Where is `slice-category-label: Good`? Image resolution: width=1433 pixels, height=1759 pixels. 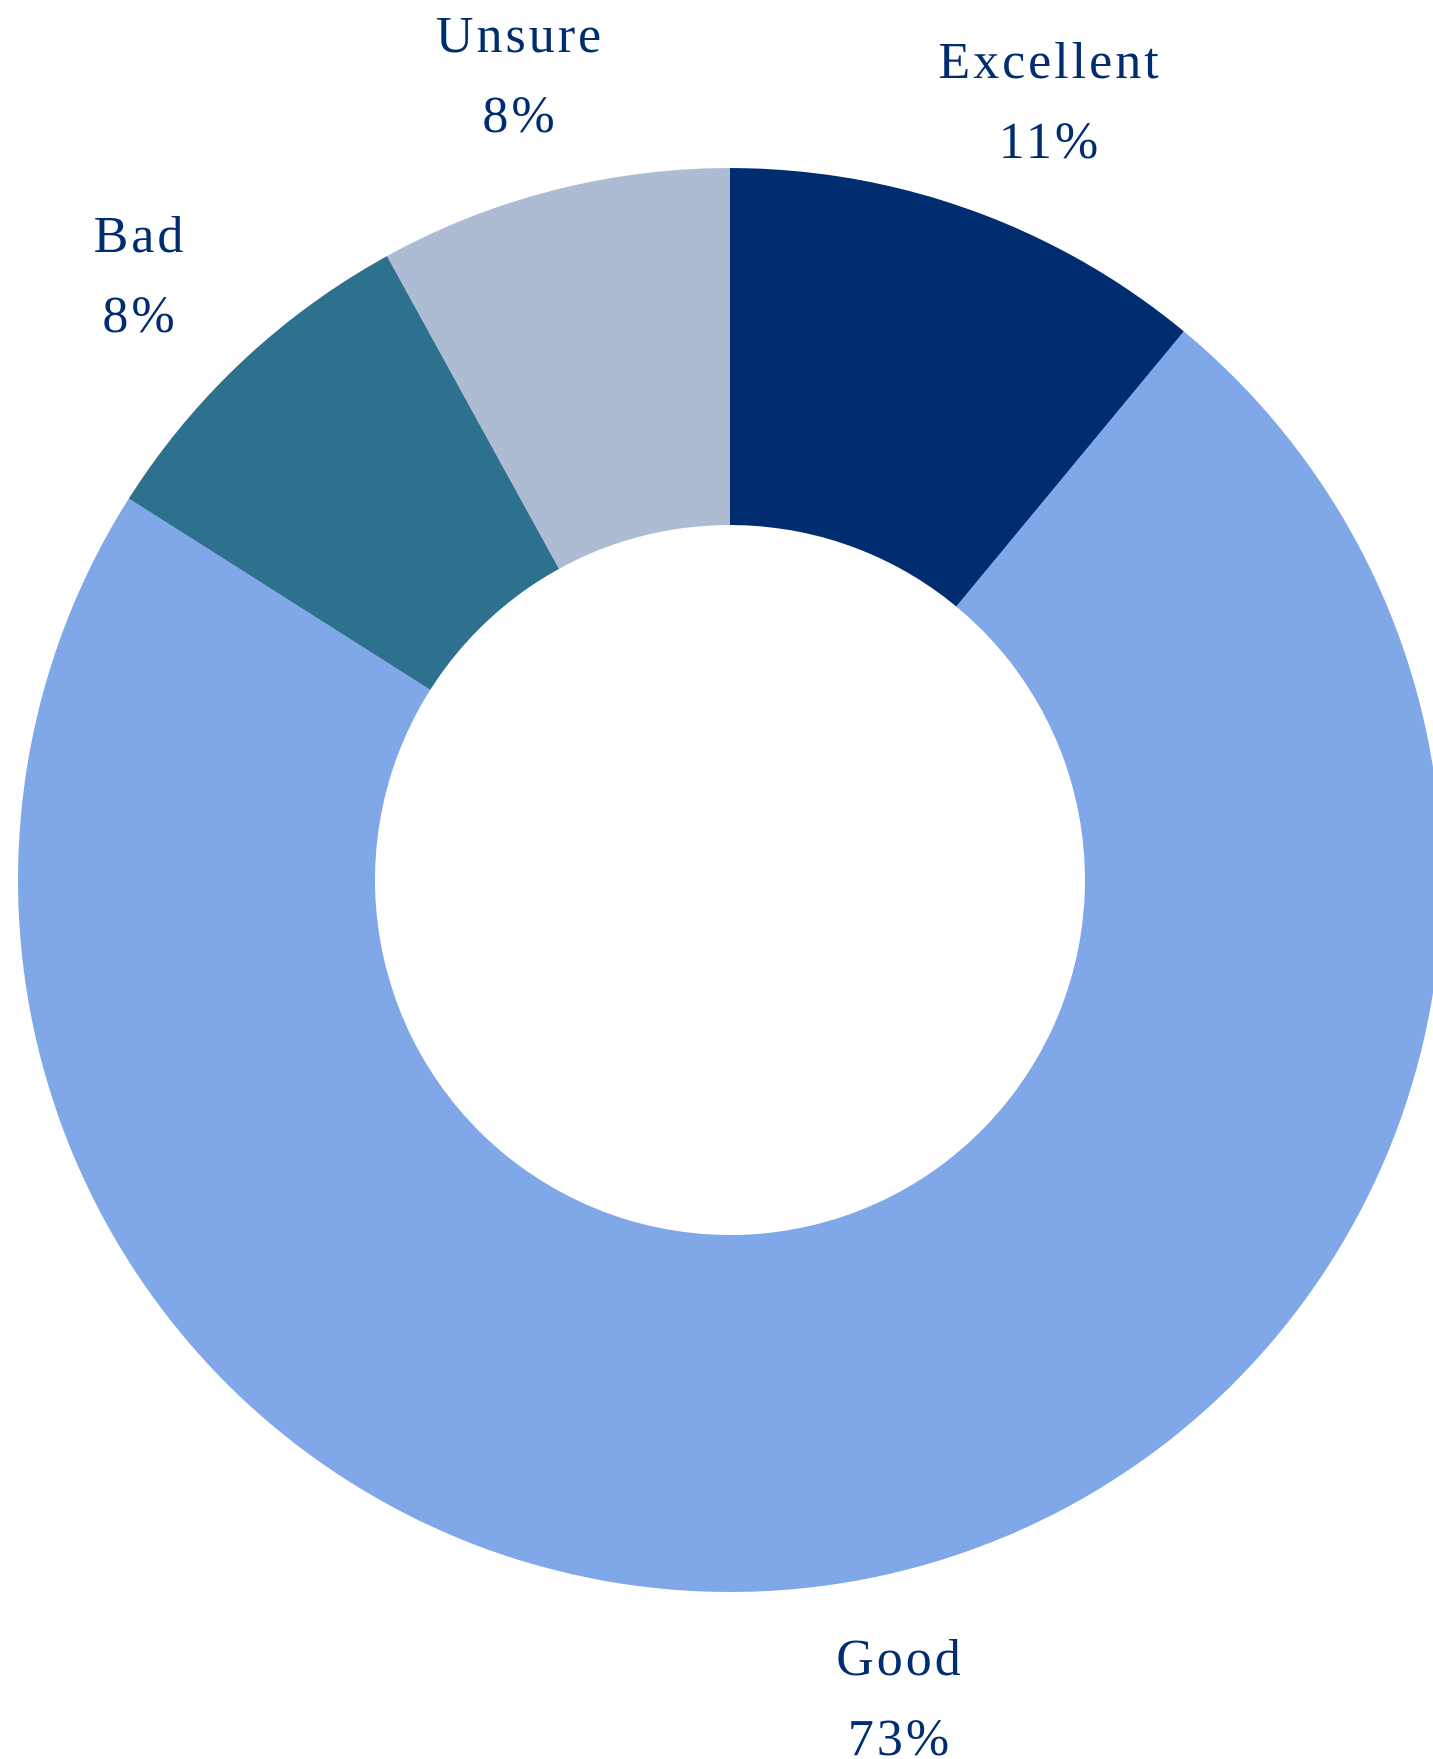
slice-category-label: Good is located at coordinates (900, 1658).